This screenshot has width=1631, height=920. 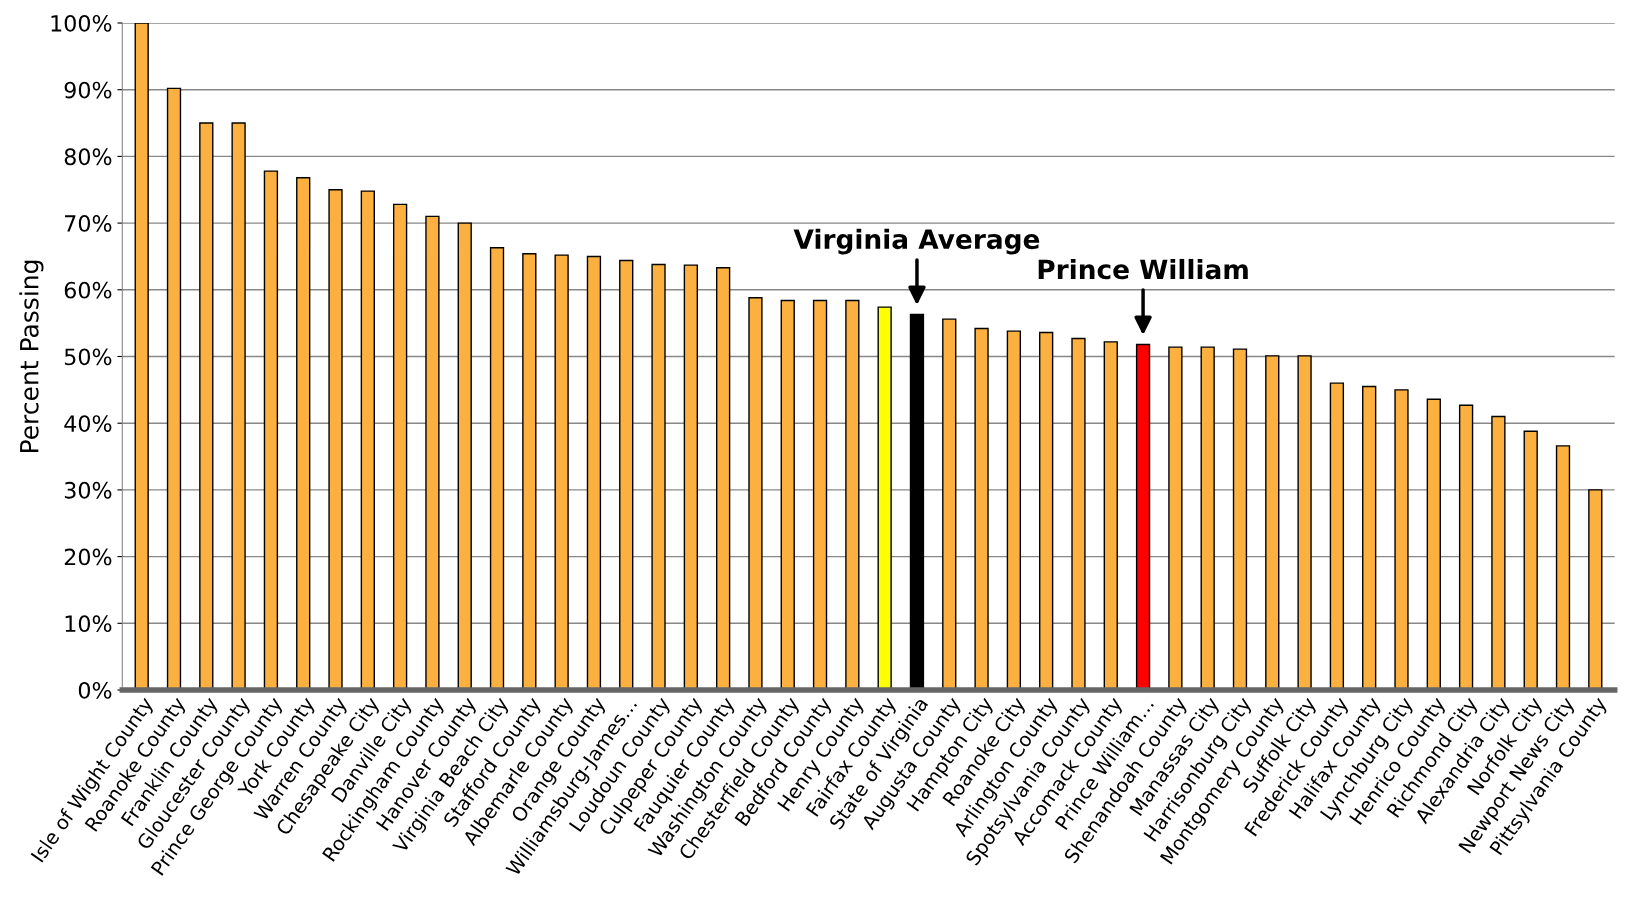 I want to click on y-tick-label: 30%, so click(x=88, y=490).